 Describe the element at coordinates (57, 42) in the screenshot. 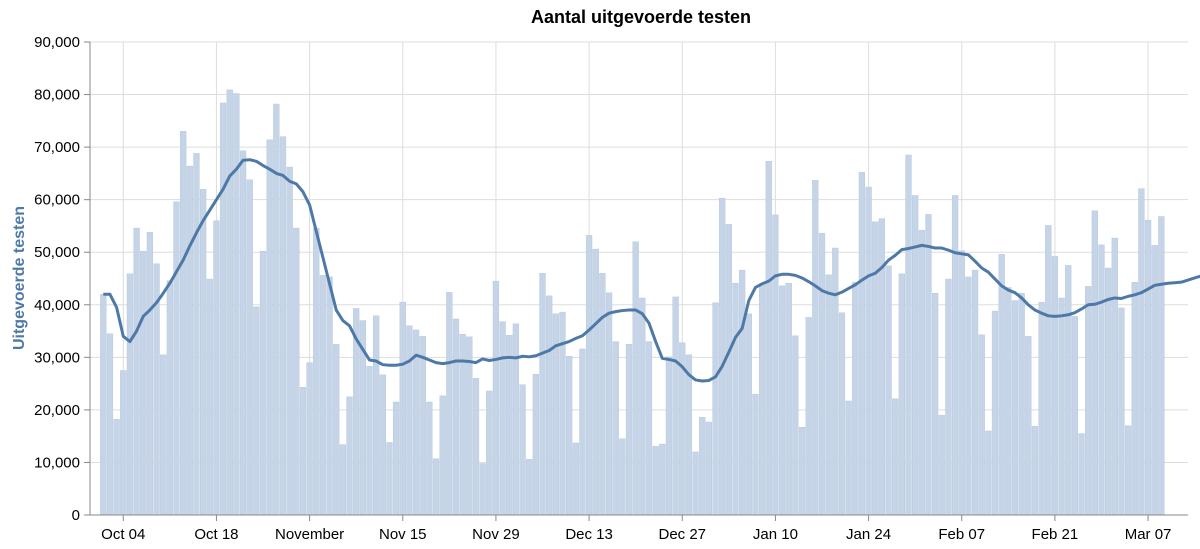

I see `y-tick-label: 90,000` at that location.